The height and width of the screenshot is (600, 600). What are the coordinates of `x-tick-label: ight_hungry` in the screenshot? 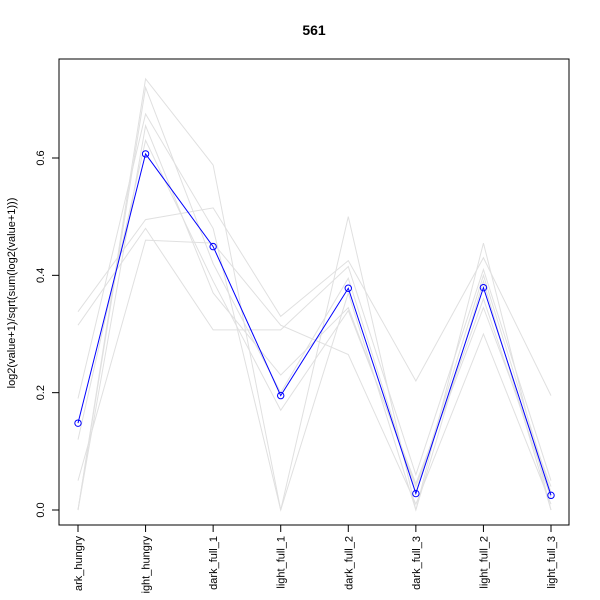 It's located at (147, 565).